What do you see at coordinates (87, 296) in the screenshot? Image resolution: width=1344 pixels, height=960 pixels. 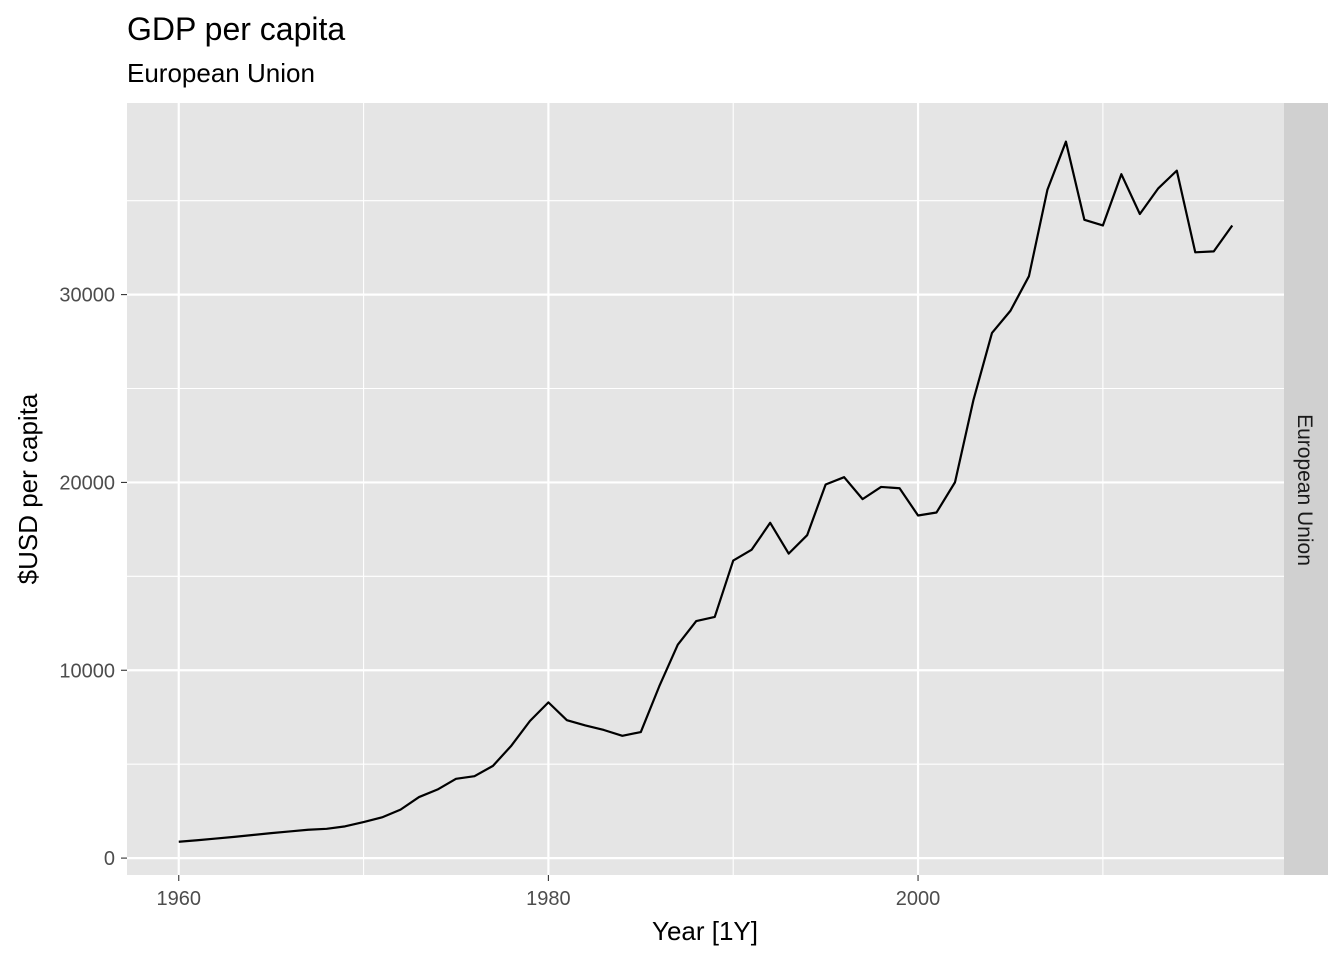 I see `y-tick-label: 30000` at bounding box center [87, 296].